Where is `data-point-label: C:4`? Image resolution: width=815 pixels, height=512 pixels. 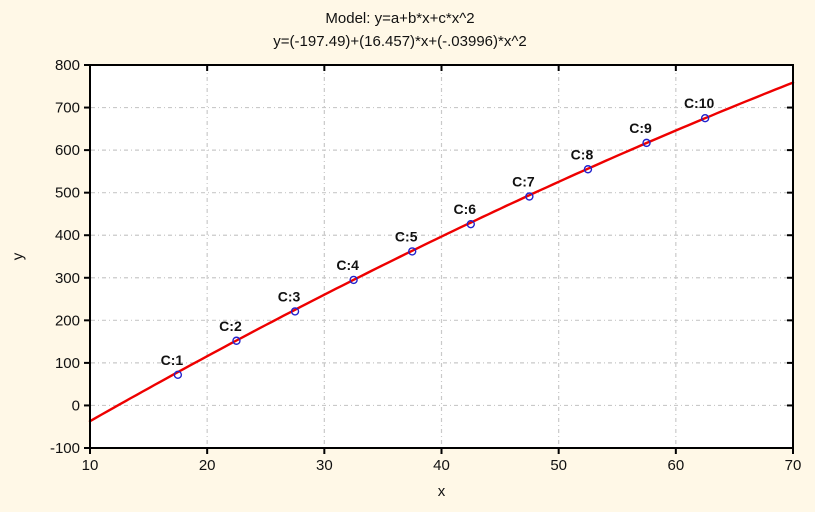
data-point-label: C:4 is located at coordinates (347, 265).